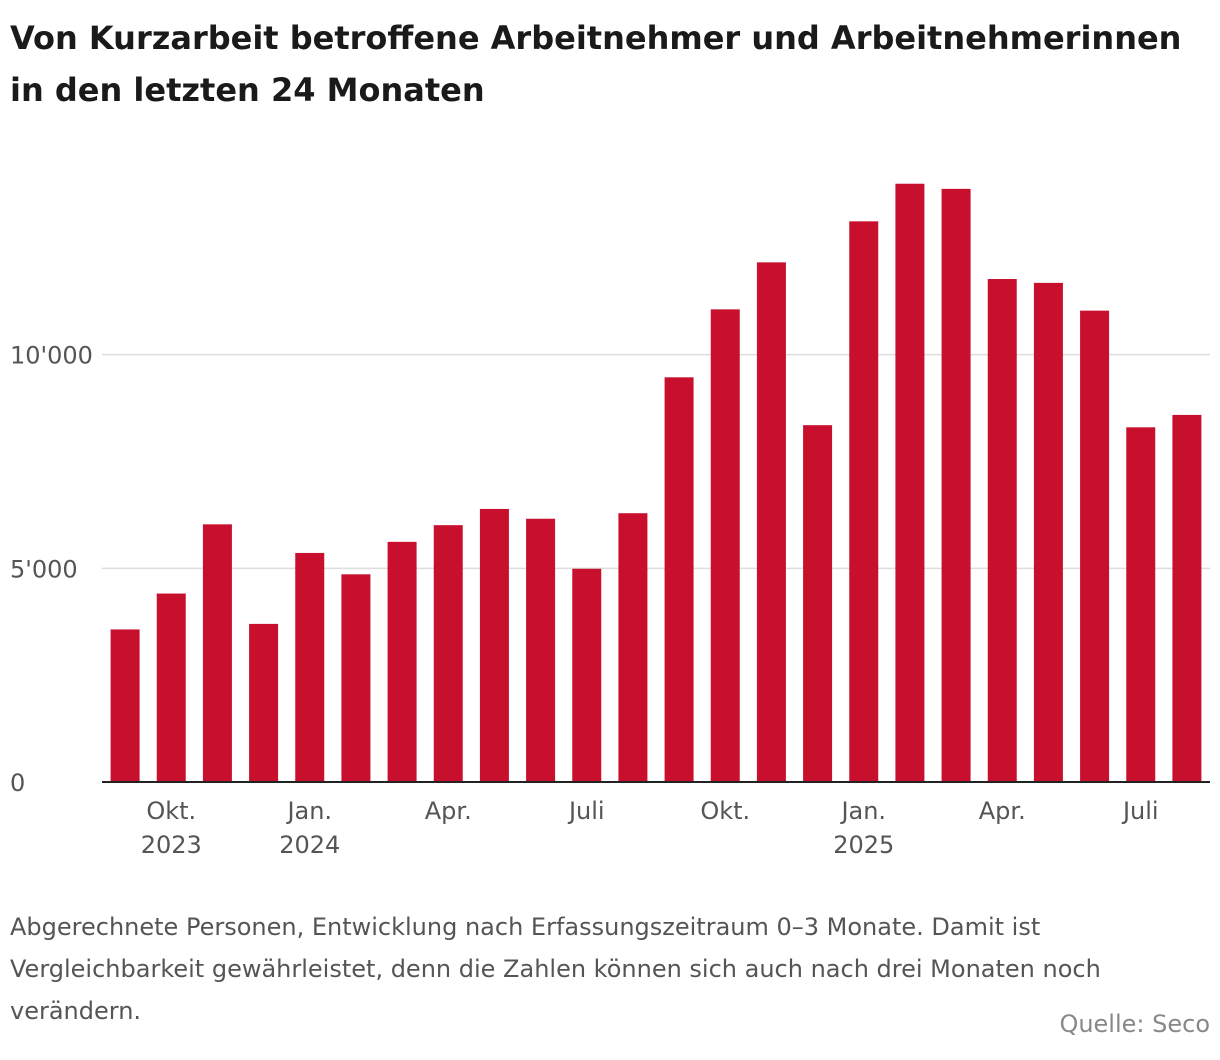 The image size is (1220, 1060). Describe the element at coordinates (1134, 1024) in the screenshot. I see `source-credit: Quelle: Seco` at that location.